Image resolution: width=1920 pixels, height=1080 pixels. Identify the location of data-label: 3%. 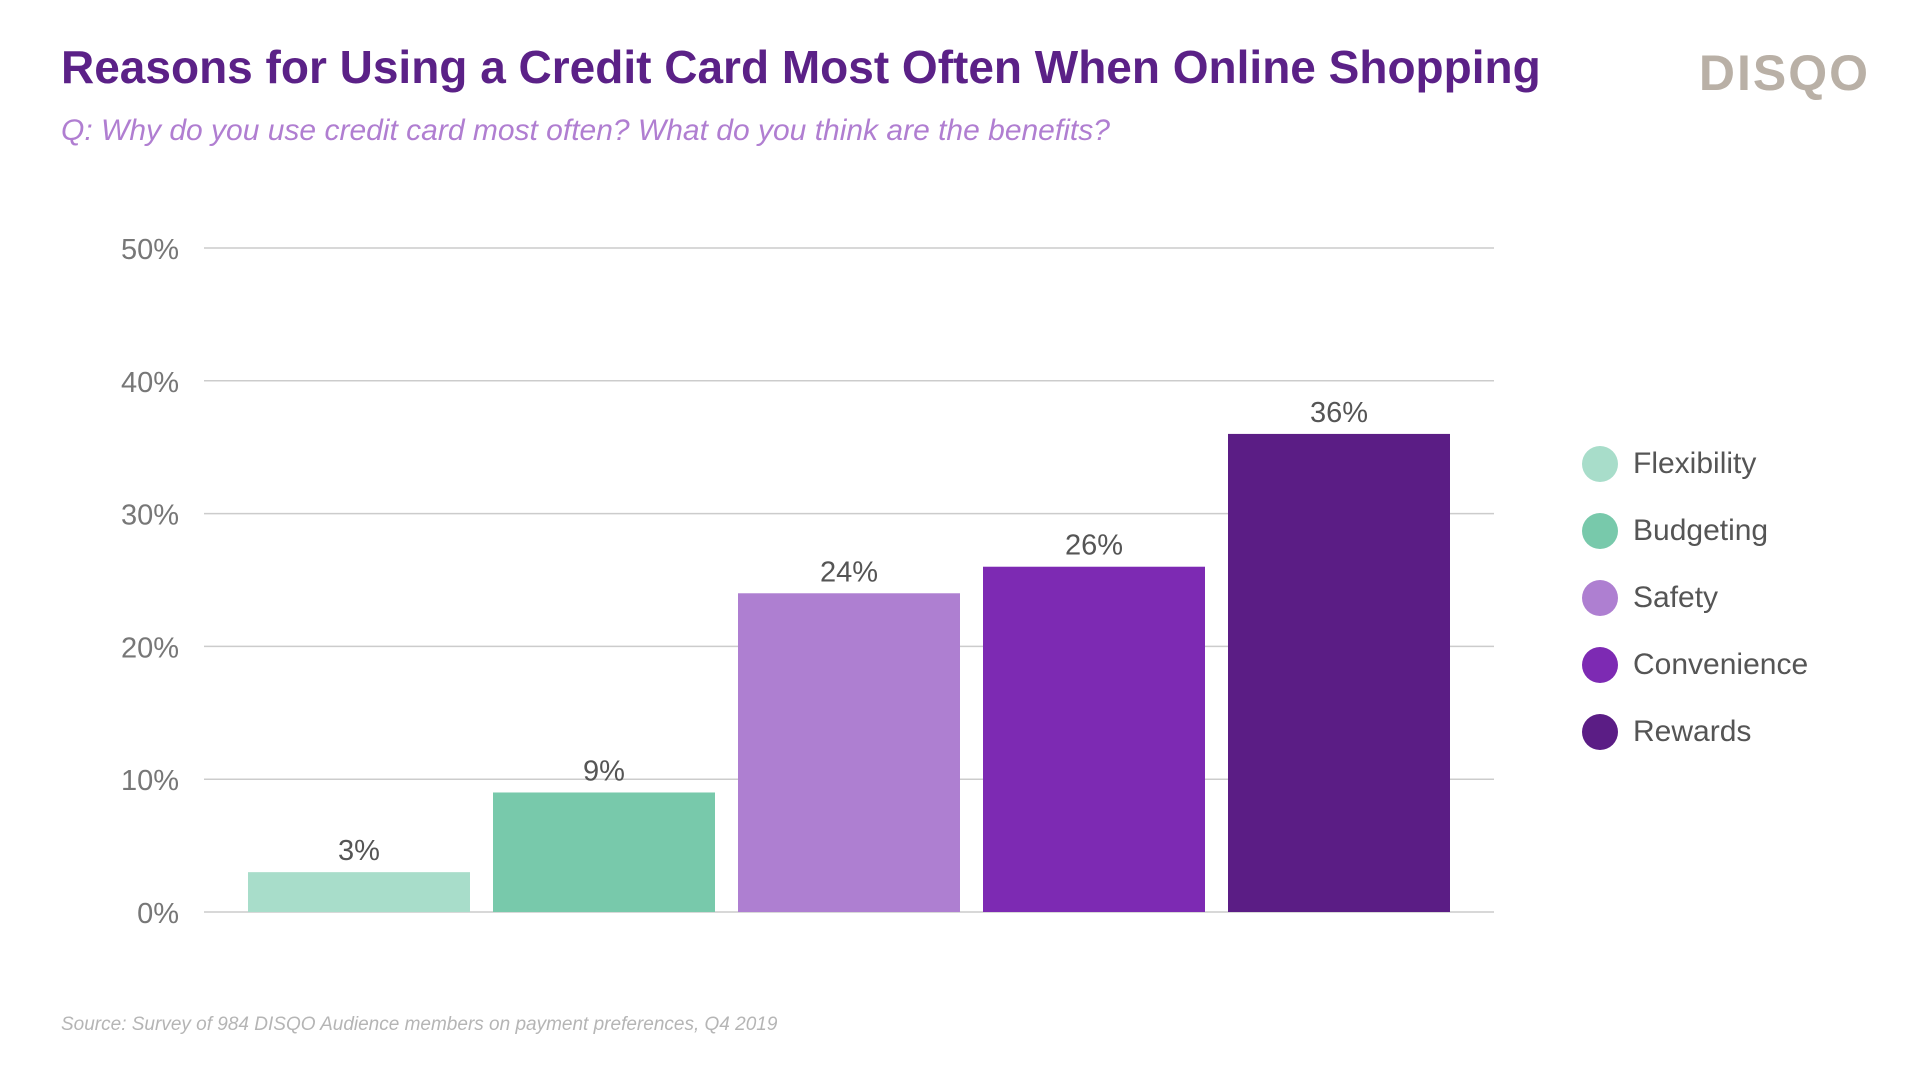
(359, 851).